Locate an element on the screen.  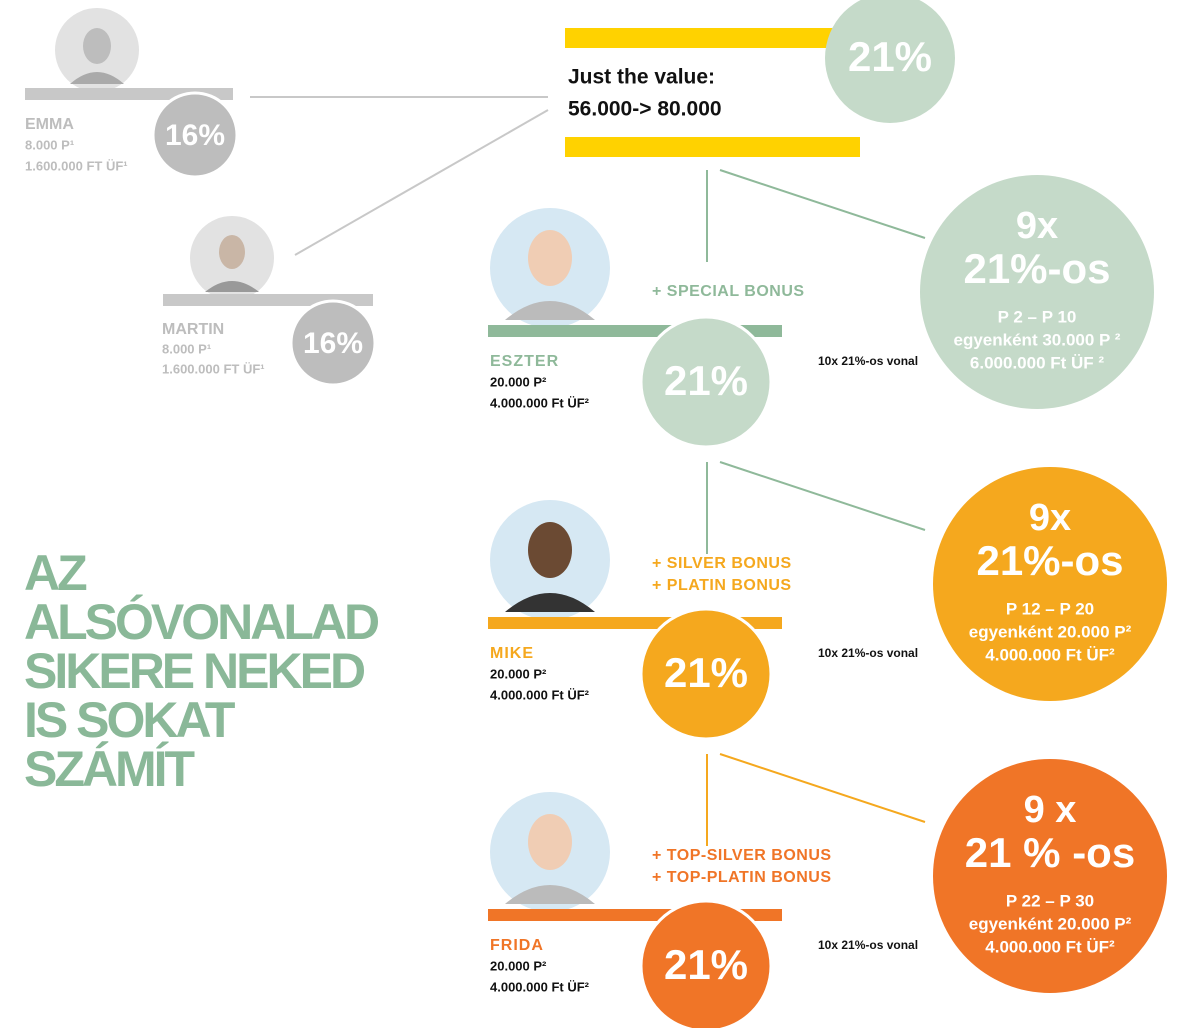
summary-text: egyenként 30.000 P ² is located at coordinates (1037, 339).